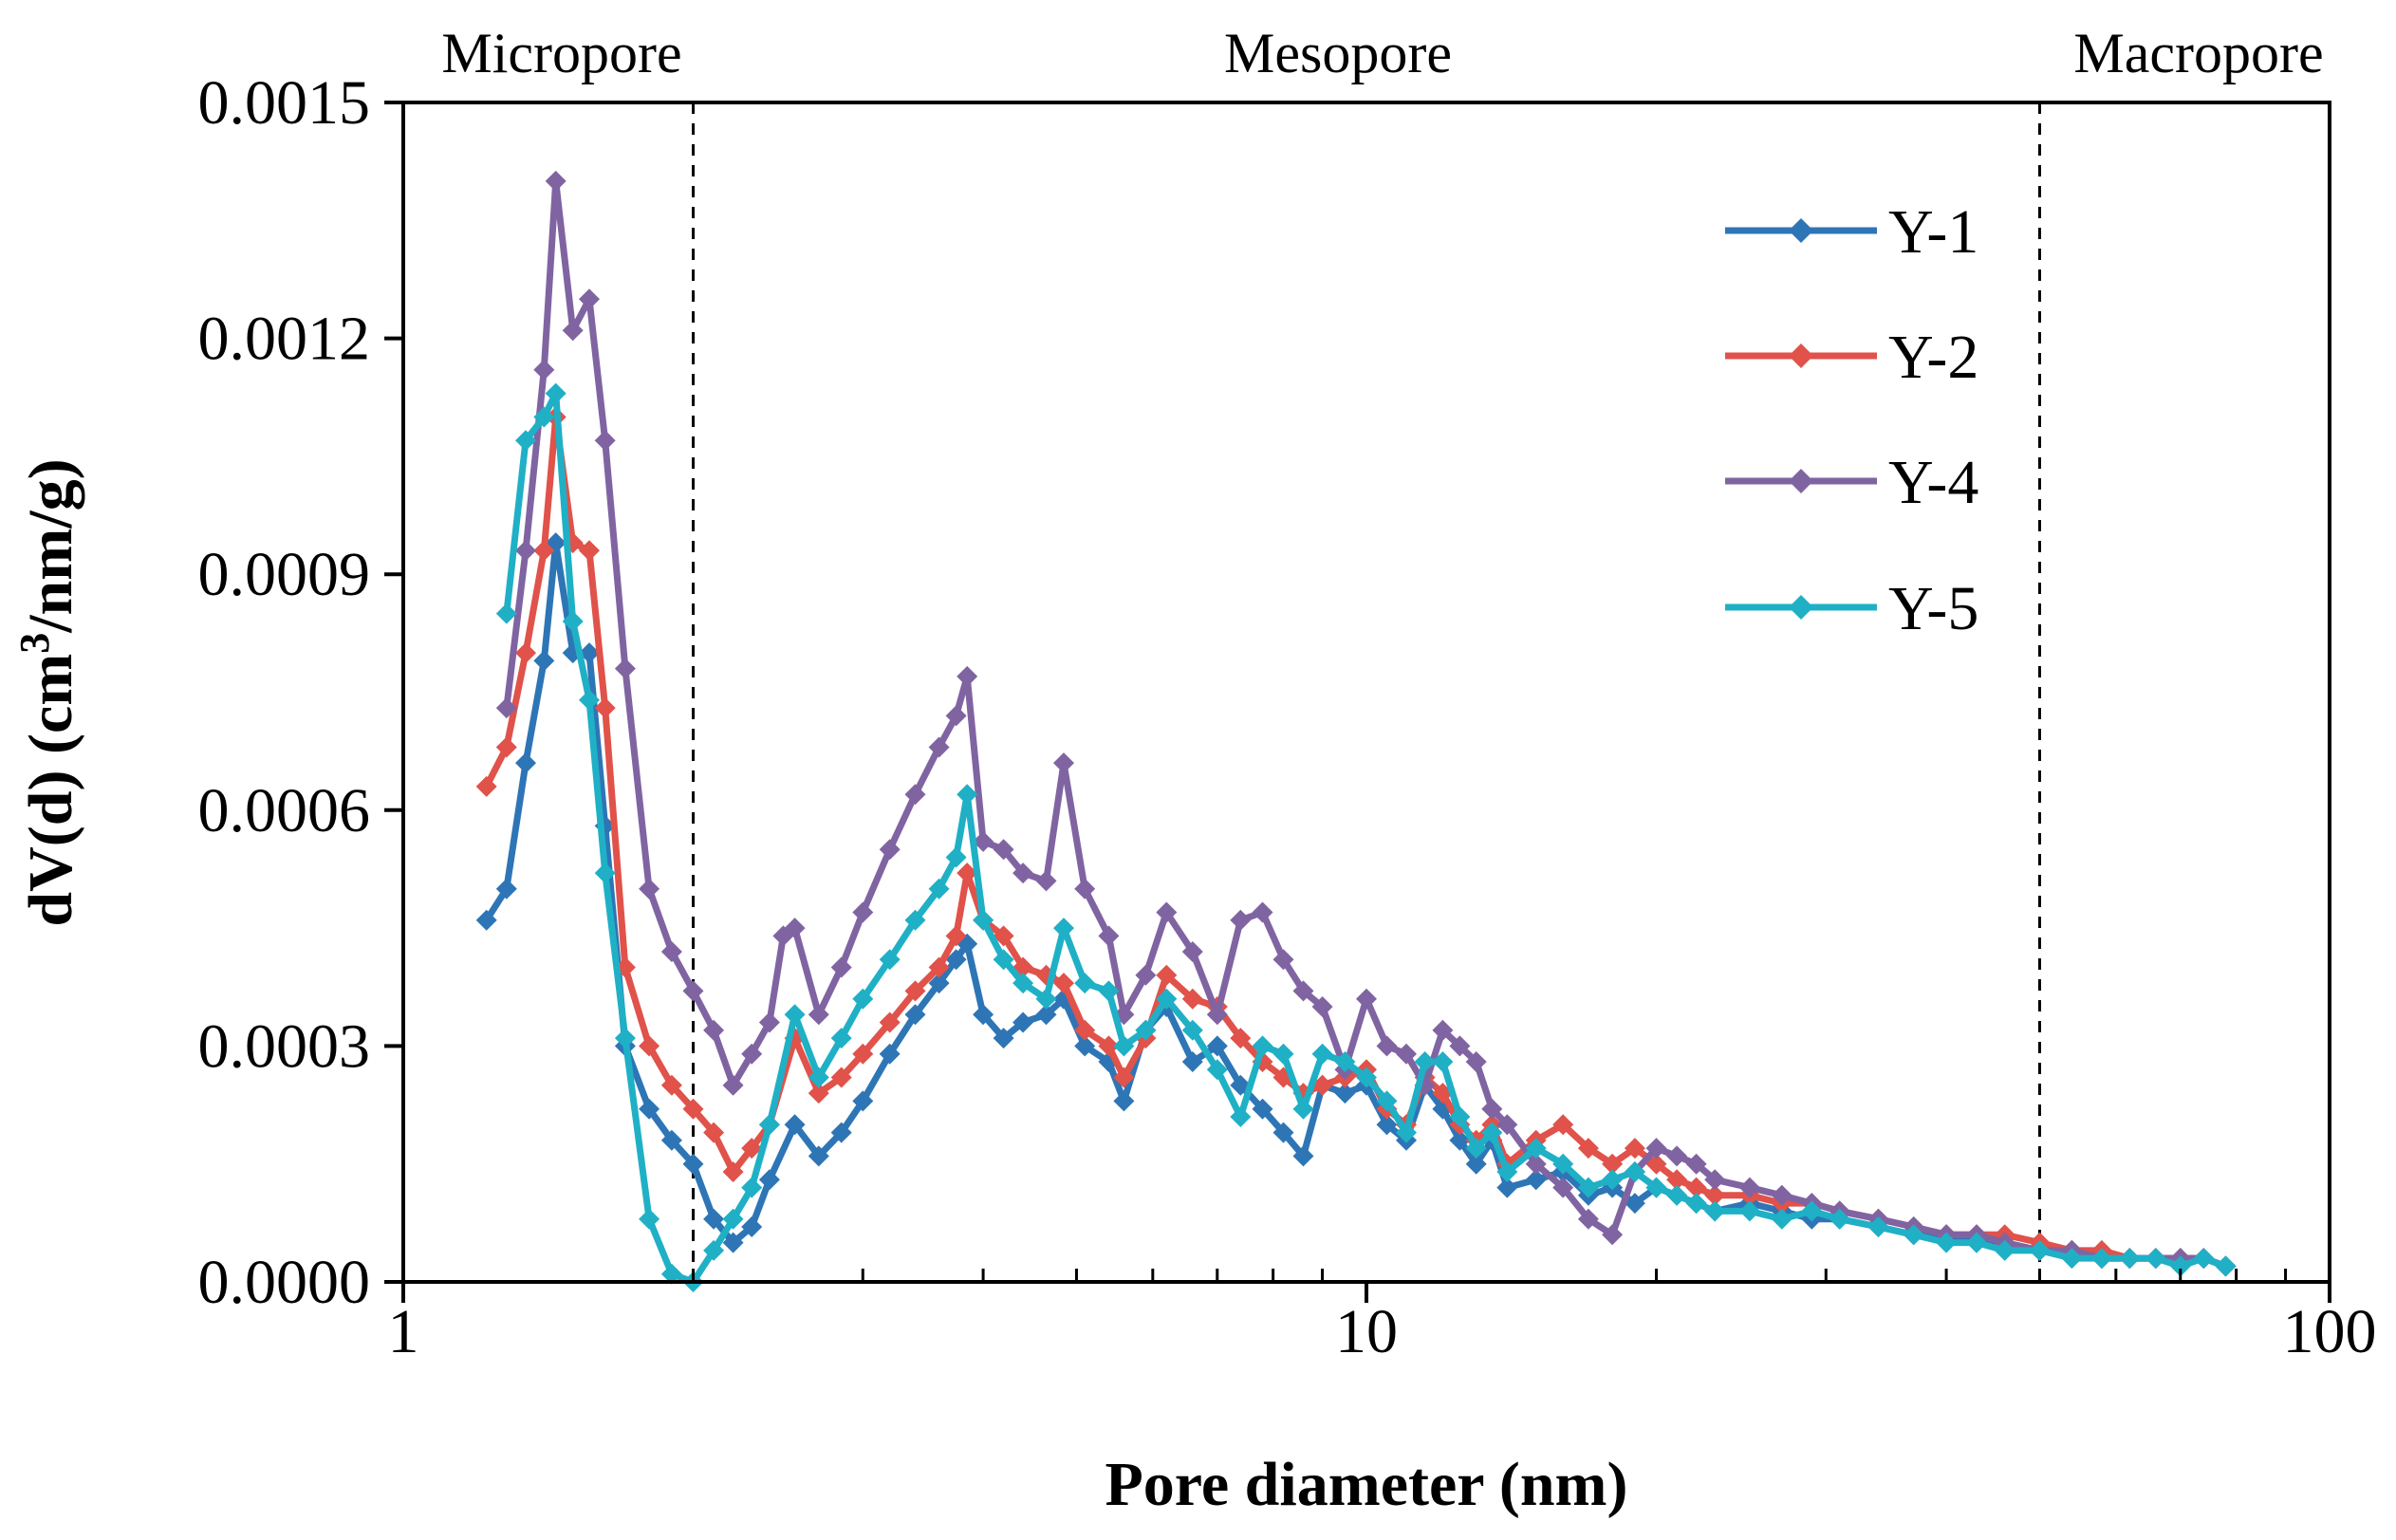 This screenshot has height=1540, width=2396. I want to click on legend-label: Y-1, so click(1933, 232).